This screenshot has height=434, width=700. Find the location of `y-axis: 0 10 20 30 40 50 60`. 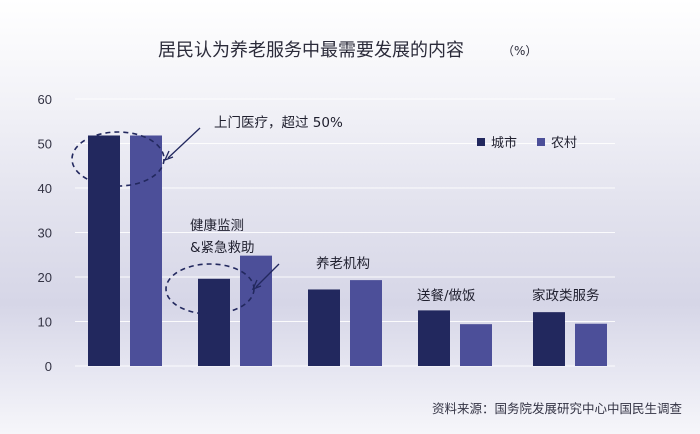

y-axis: 0 10 20 30 40 50 60 is located at coordinates (45, 233).